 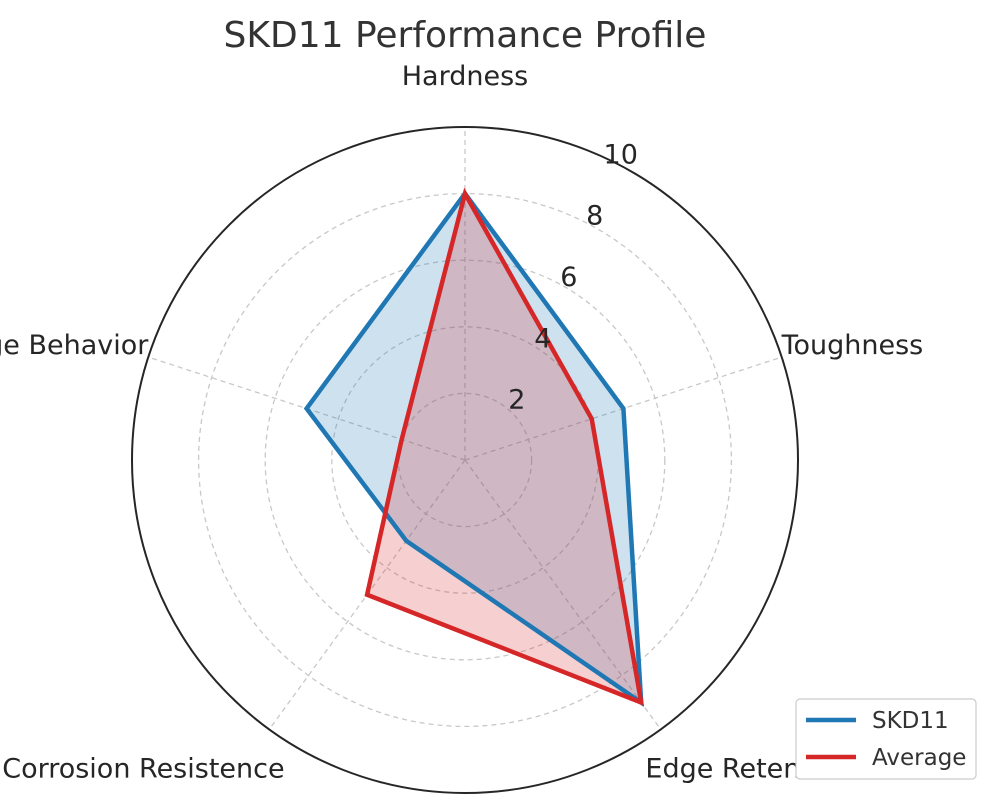 I want to click on r-tick-label-8: 8, so click(x=594, y=216).